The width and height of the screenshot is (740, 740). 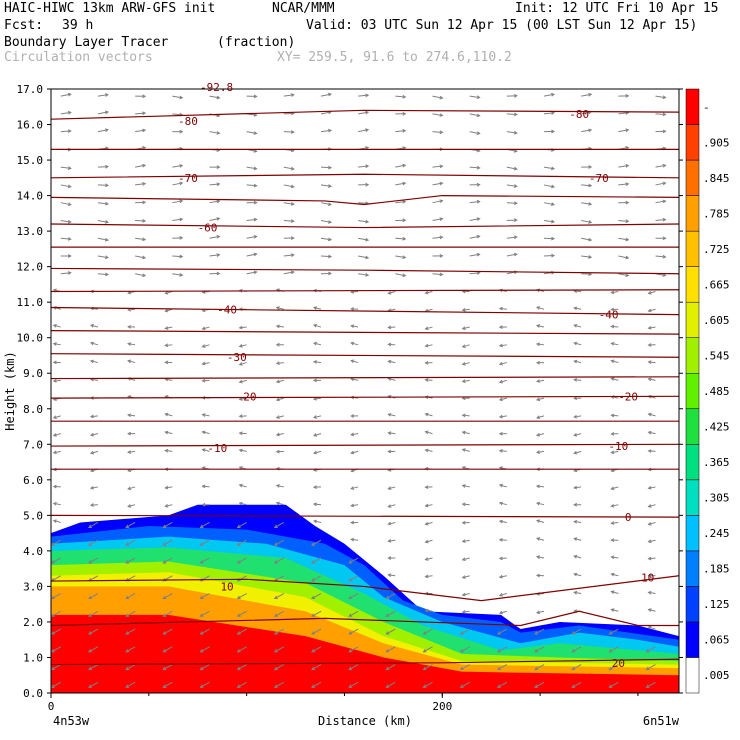 What do you see at coordinates (716, 213) in the screenshot?
I see `colorbar-label: .785` at bounding box center [716, 213].